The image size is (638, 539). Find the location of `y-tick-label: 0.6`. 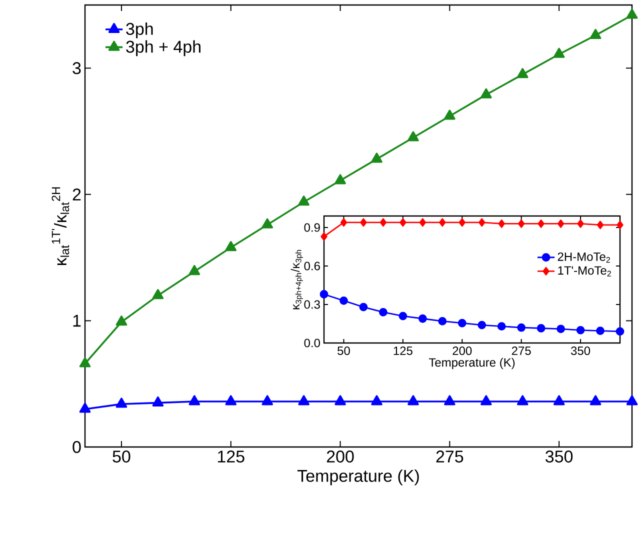

y-tick-label: 0.6 is located at coordinates (312, 266).